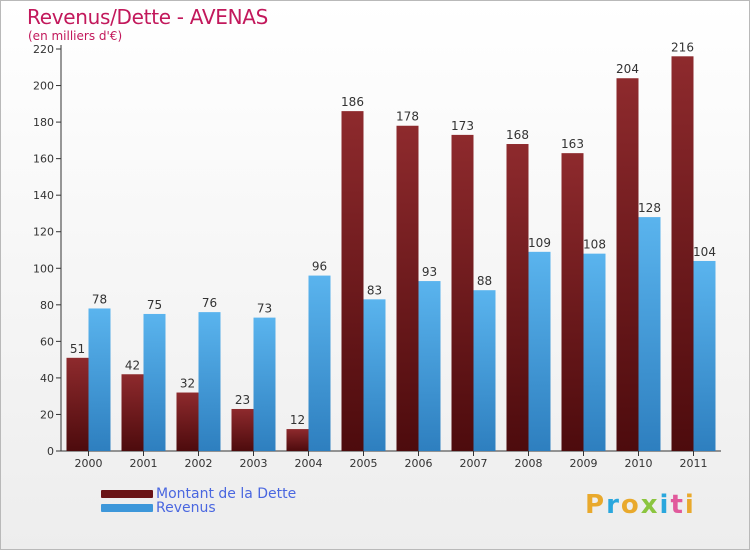 This screenshot has width=750, height=550. Describe the element at coordinates (627, 69) in the screenshot. I see `data-label: 204` at that location.